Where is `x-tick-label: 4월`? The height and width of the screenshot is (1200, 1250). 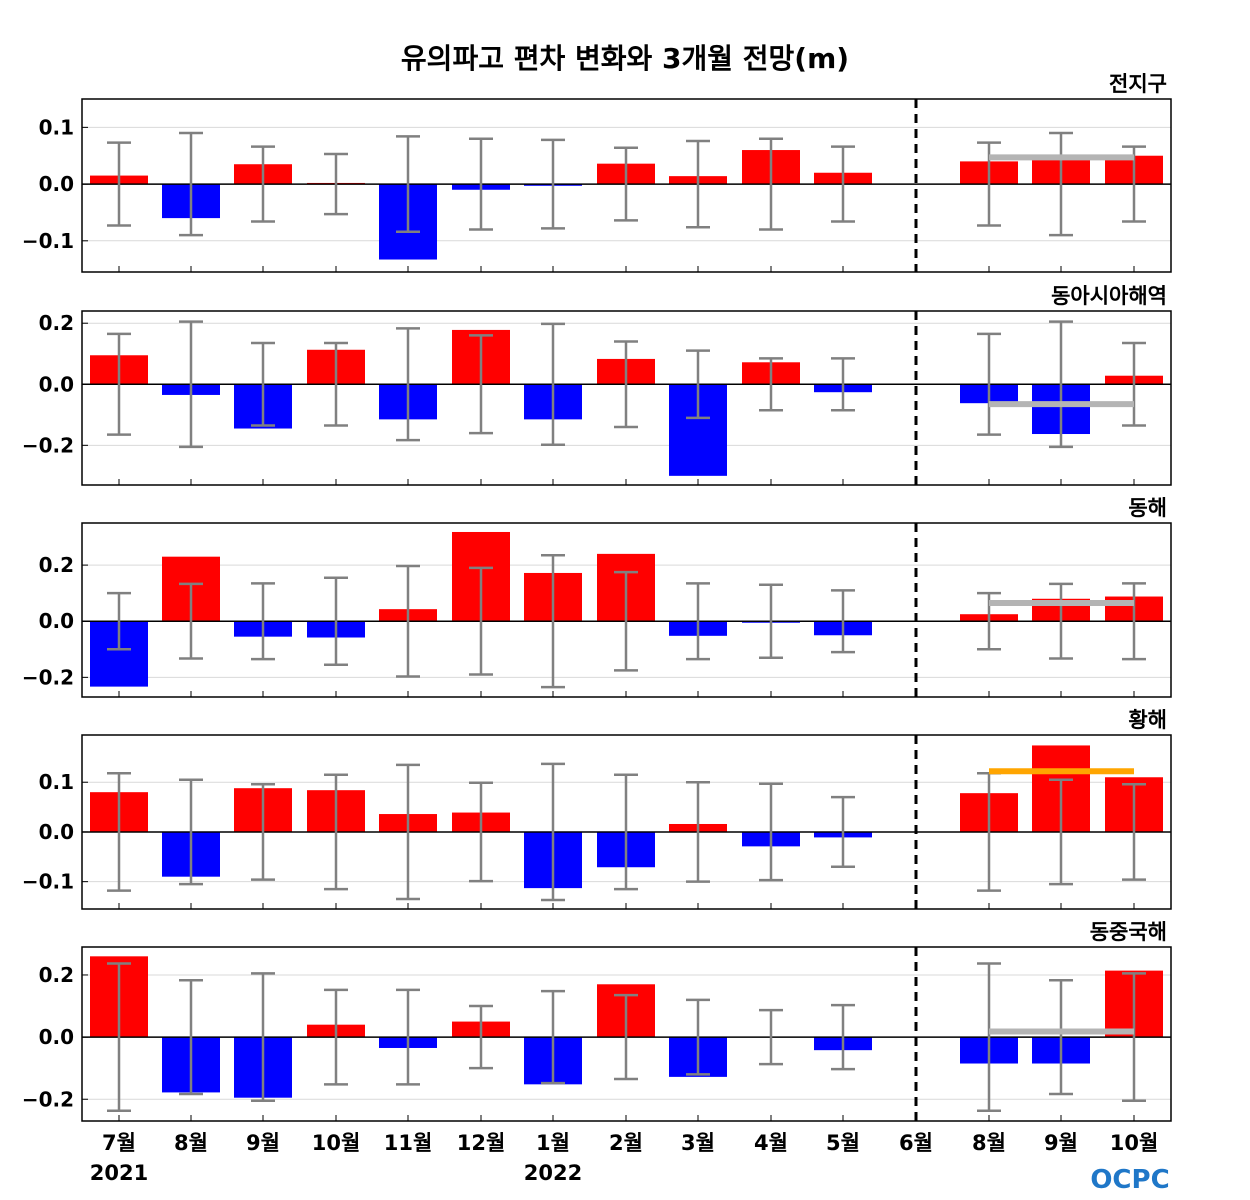
x-tick-label: 4월 is located at coordinates (771, 1143).